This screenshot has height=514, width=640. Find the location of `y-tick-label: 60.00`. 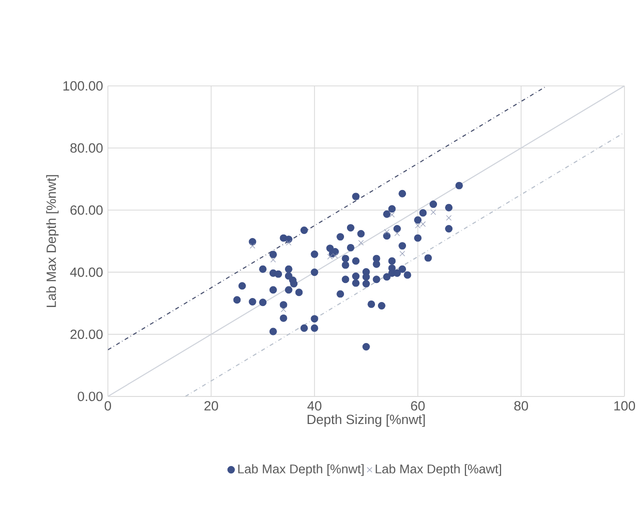

y-tick-label: 60.00 is located at coordinates (86, 210).